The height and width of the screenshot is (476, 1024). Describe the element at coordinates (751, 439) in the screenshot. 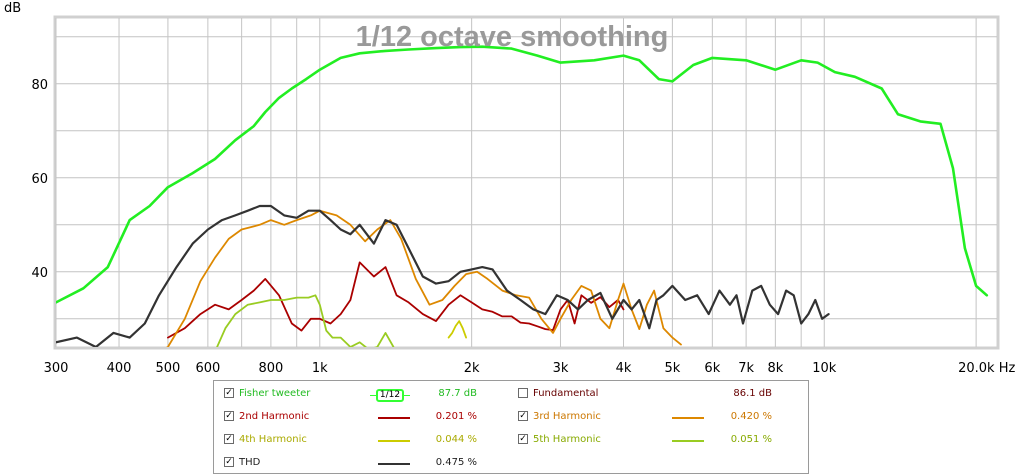

I see `5th-harmonic-value: 0.051 %` at that location.